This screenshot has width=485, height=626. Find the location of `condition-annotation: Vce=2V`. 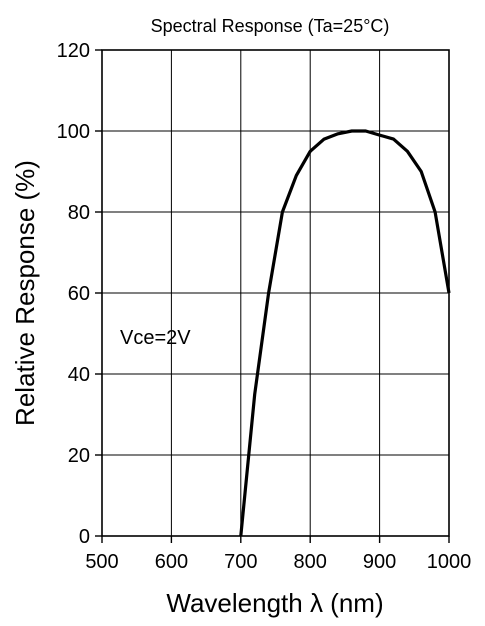

condition-annotation: Vce=2V is located at coordinates (155, 338).